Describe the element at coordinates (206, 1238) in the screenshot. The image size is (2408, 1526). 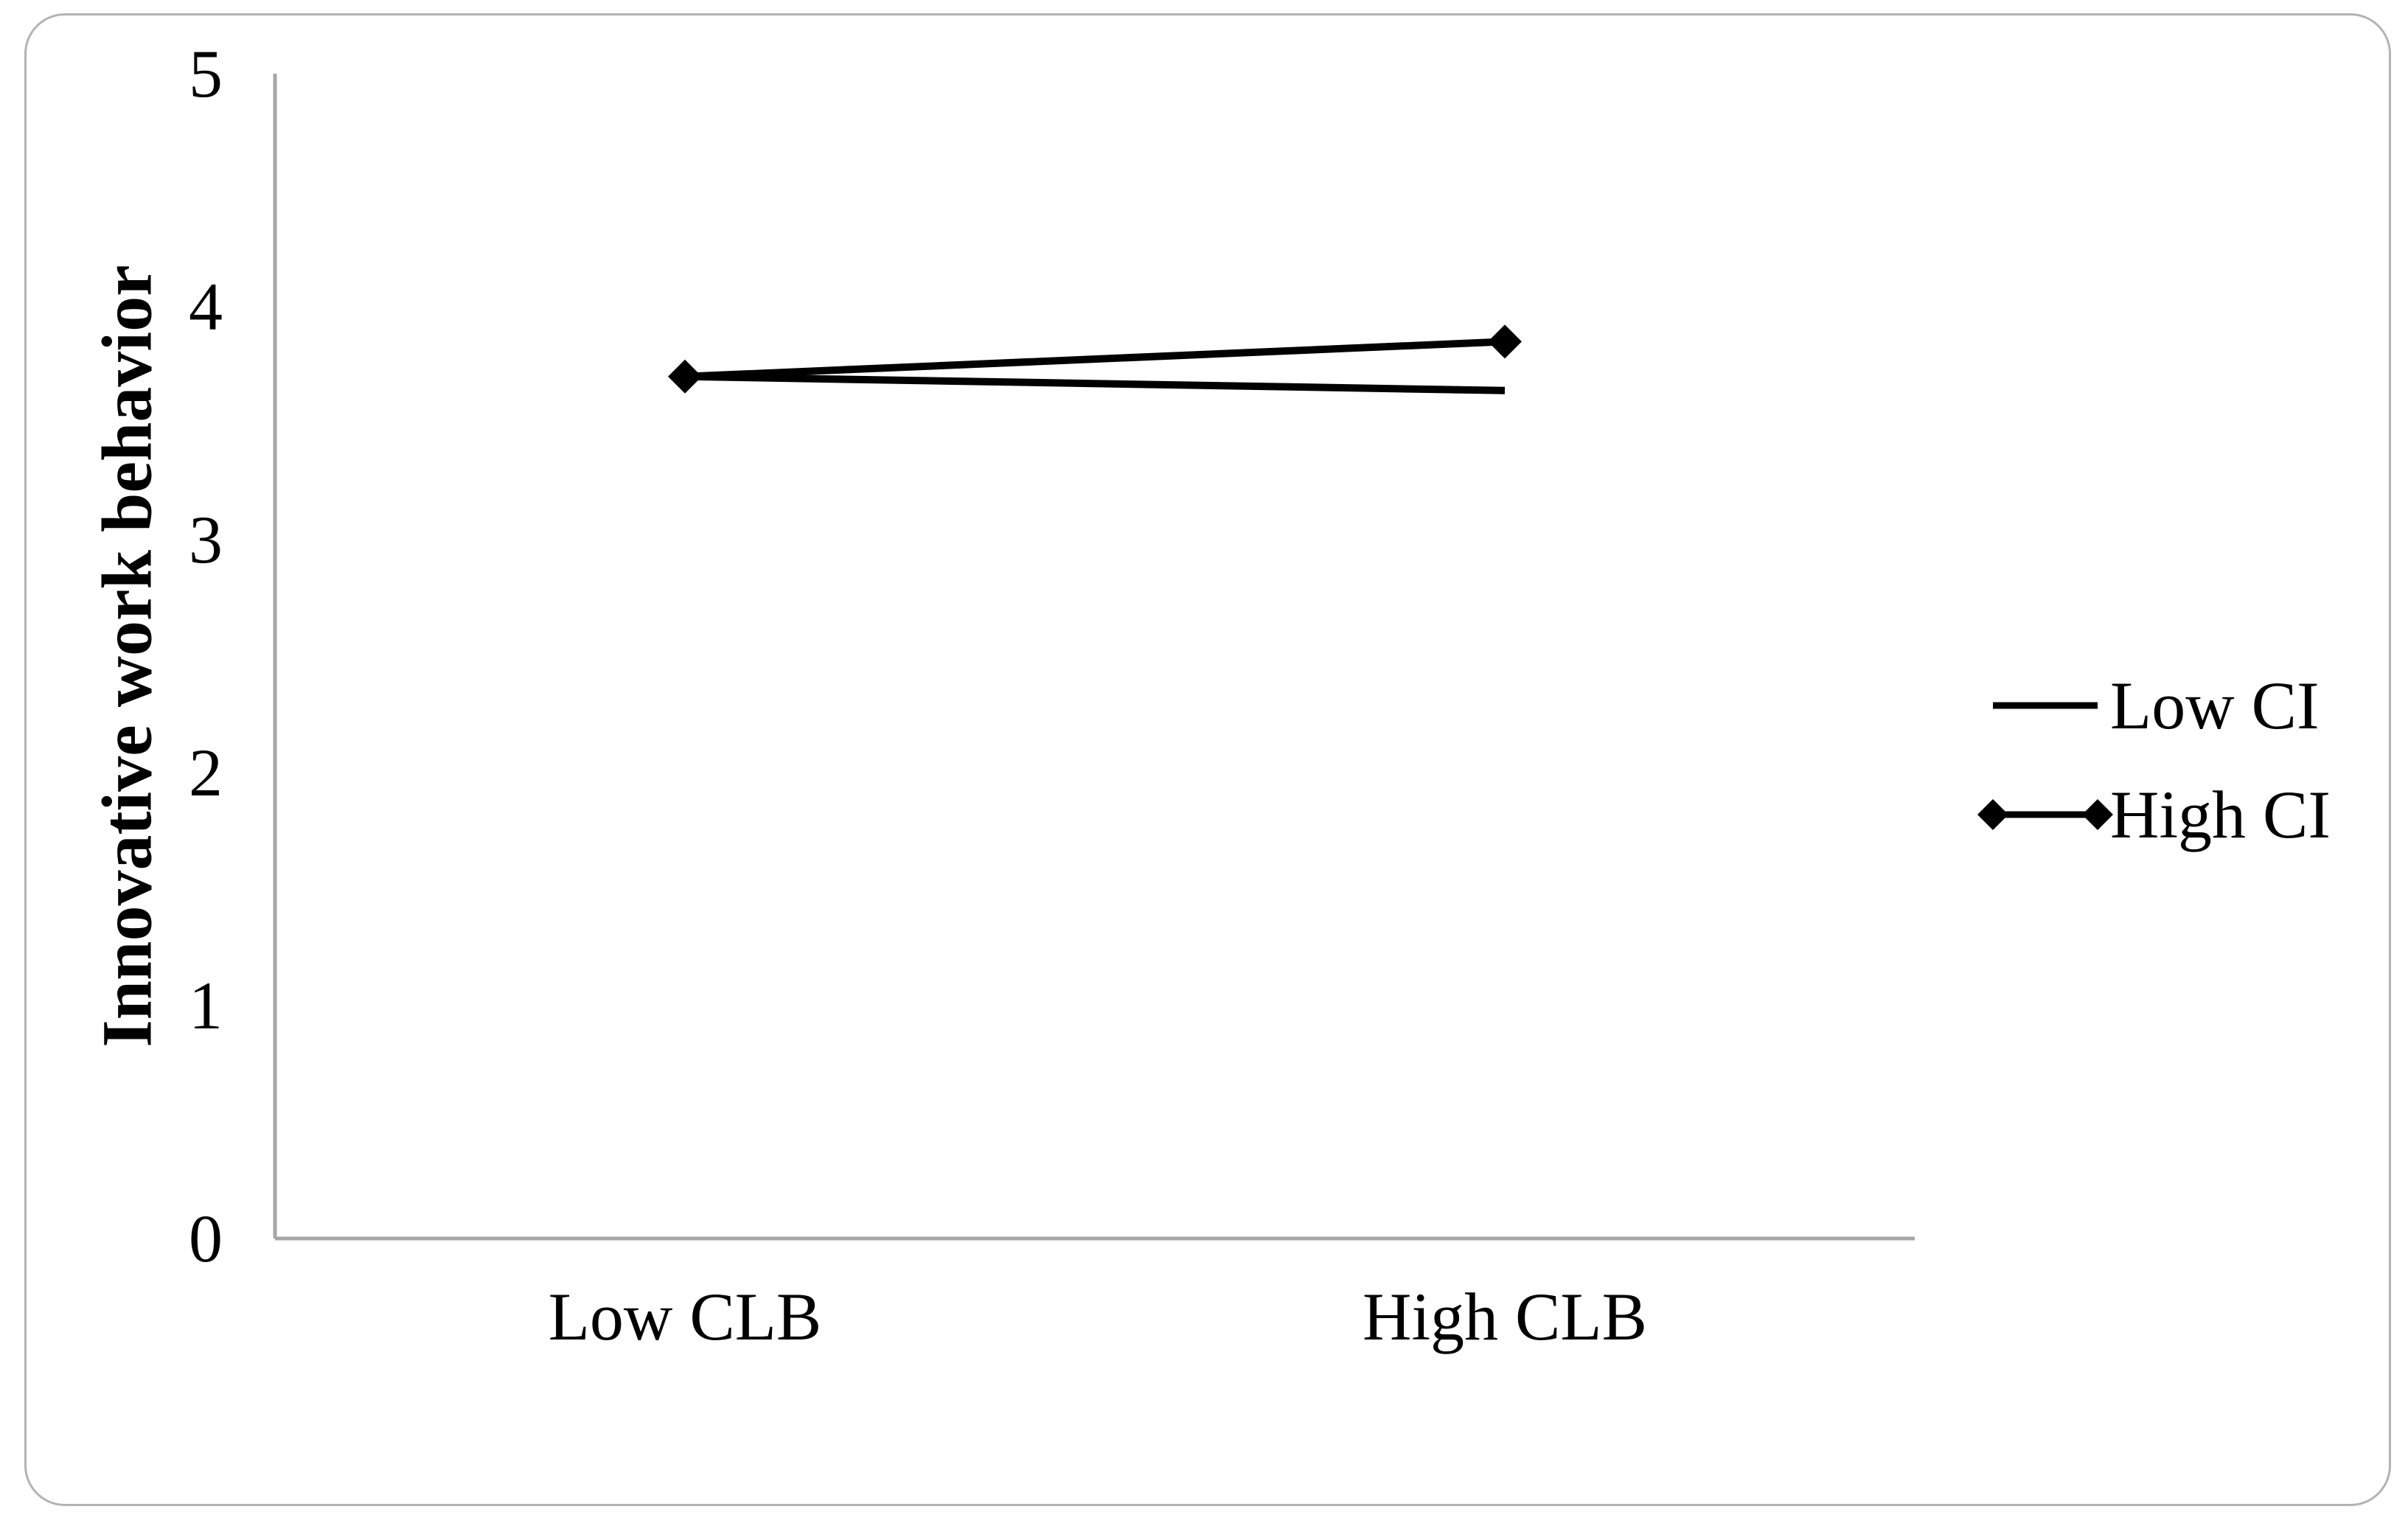
I see `y-tick-label: 0` at that location.